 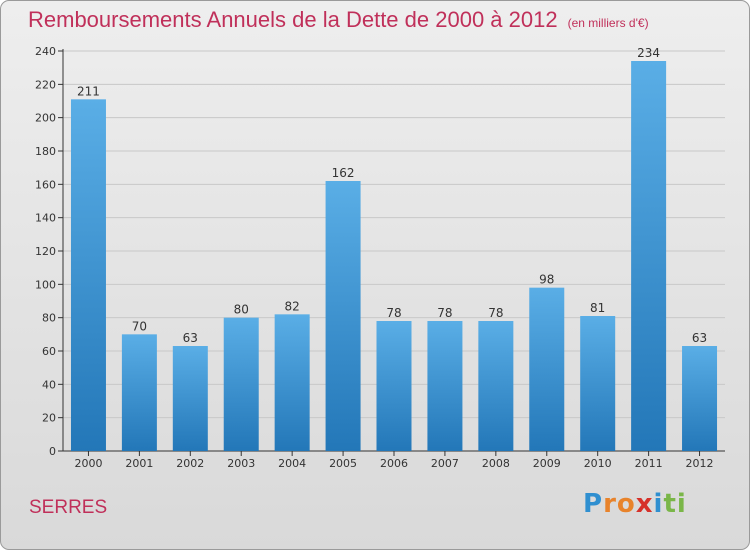 What do you see at coordinates (190, 398) in the screenshot?
I see `bar-2002` at bounding box center [190, 398].